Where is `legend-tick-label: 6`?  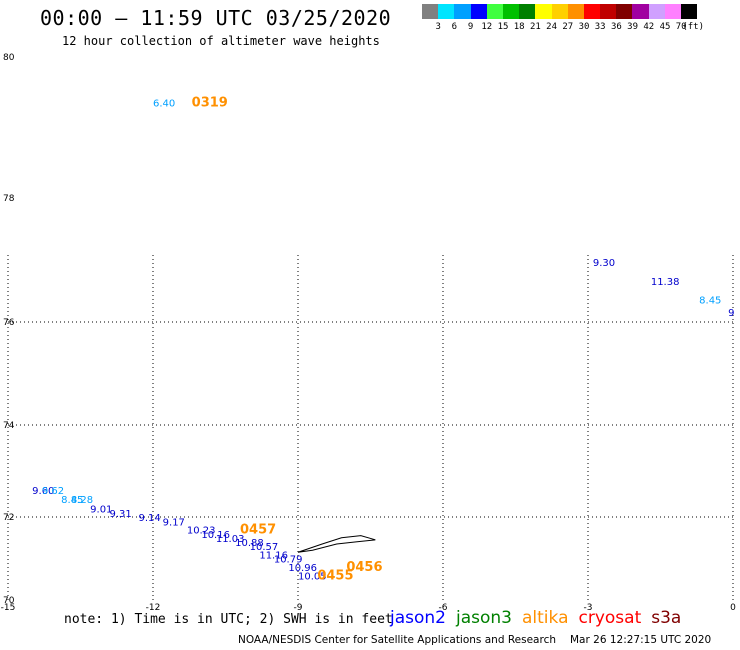 legend-tick-label: 6 is located at coordinates (454, 27).